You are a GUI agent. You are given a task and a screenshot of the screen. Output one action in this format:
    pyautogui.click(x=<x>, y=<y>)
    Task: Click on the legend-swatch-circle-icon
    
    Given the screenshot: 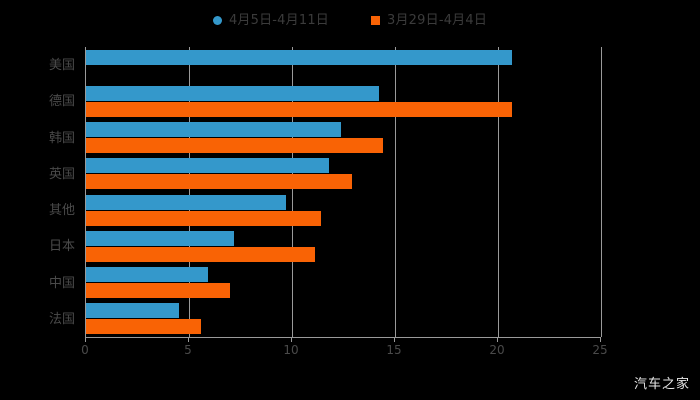 What is the action you would take?
    pyautogui.click(x=217, y=20)
    